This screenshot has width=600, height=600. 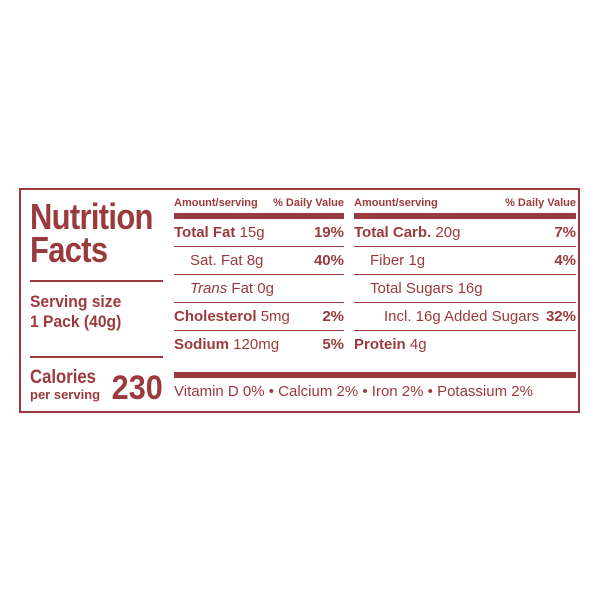 I want to click on nutrient-row-fiber: Fiber 1g 4%, so click(x=465, y=261).